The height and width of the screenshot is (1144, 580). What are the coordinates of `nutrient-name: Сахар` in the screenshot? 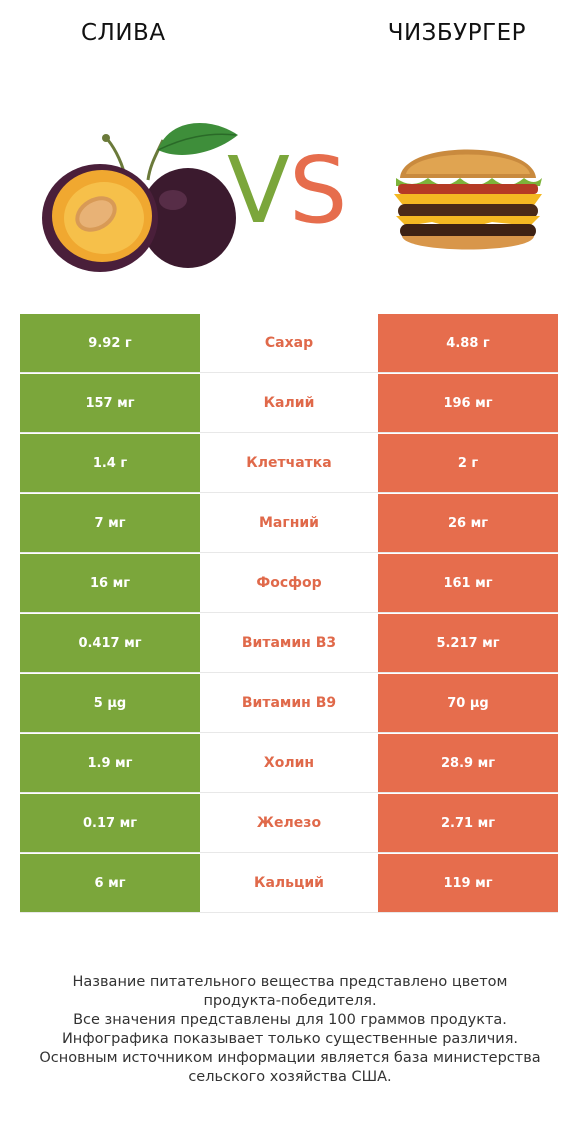 It's located at (289, 343).